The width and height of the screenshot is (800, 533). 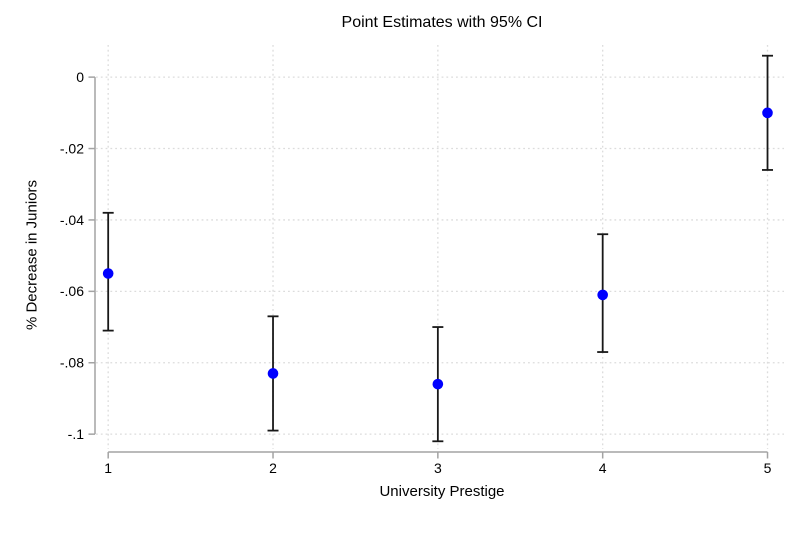 I want to click on chart-title: Point Estimates with 95% CI, so click(x=442, y=22).